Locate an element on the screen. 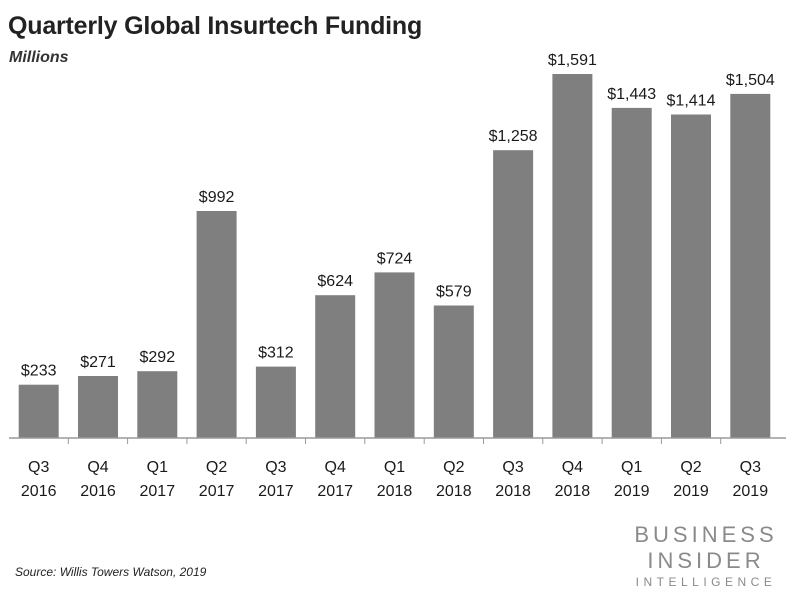 The width and height of the screenshot is (800, 600). brand-line-3: INTELLIGENCE is located at coordinates (706, 582).